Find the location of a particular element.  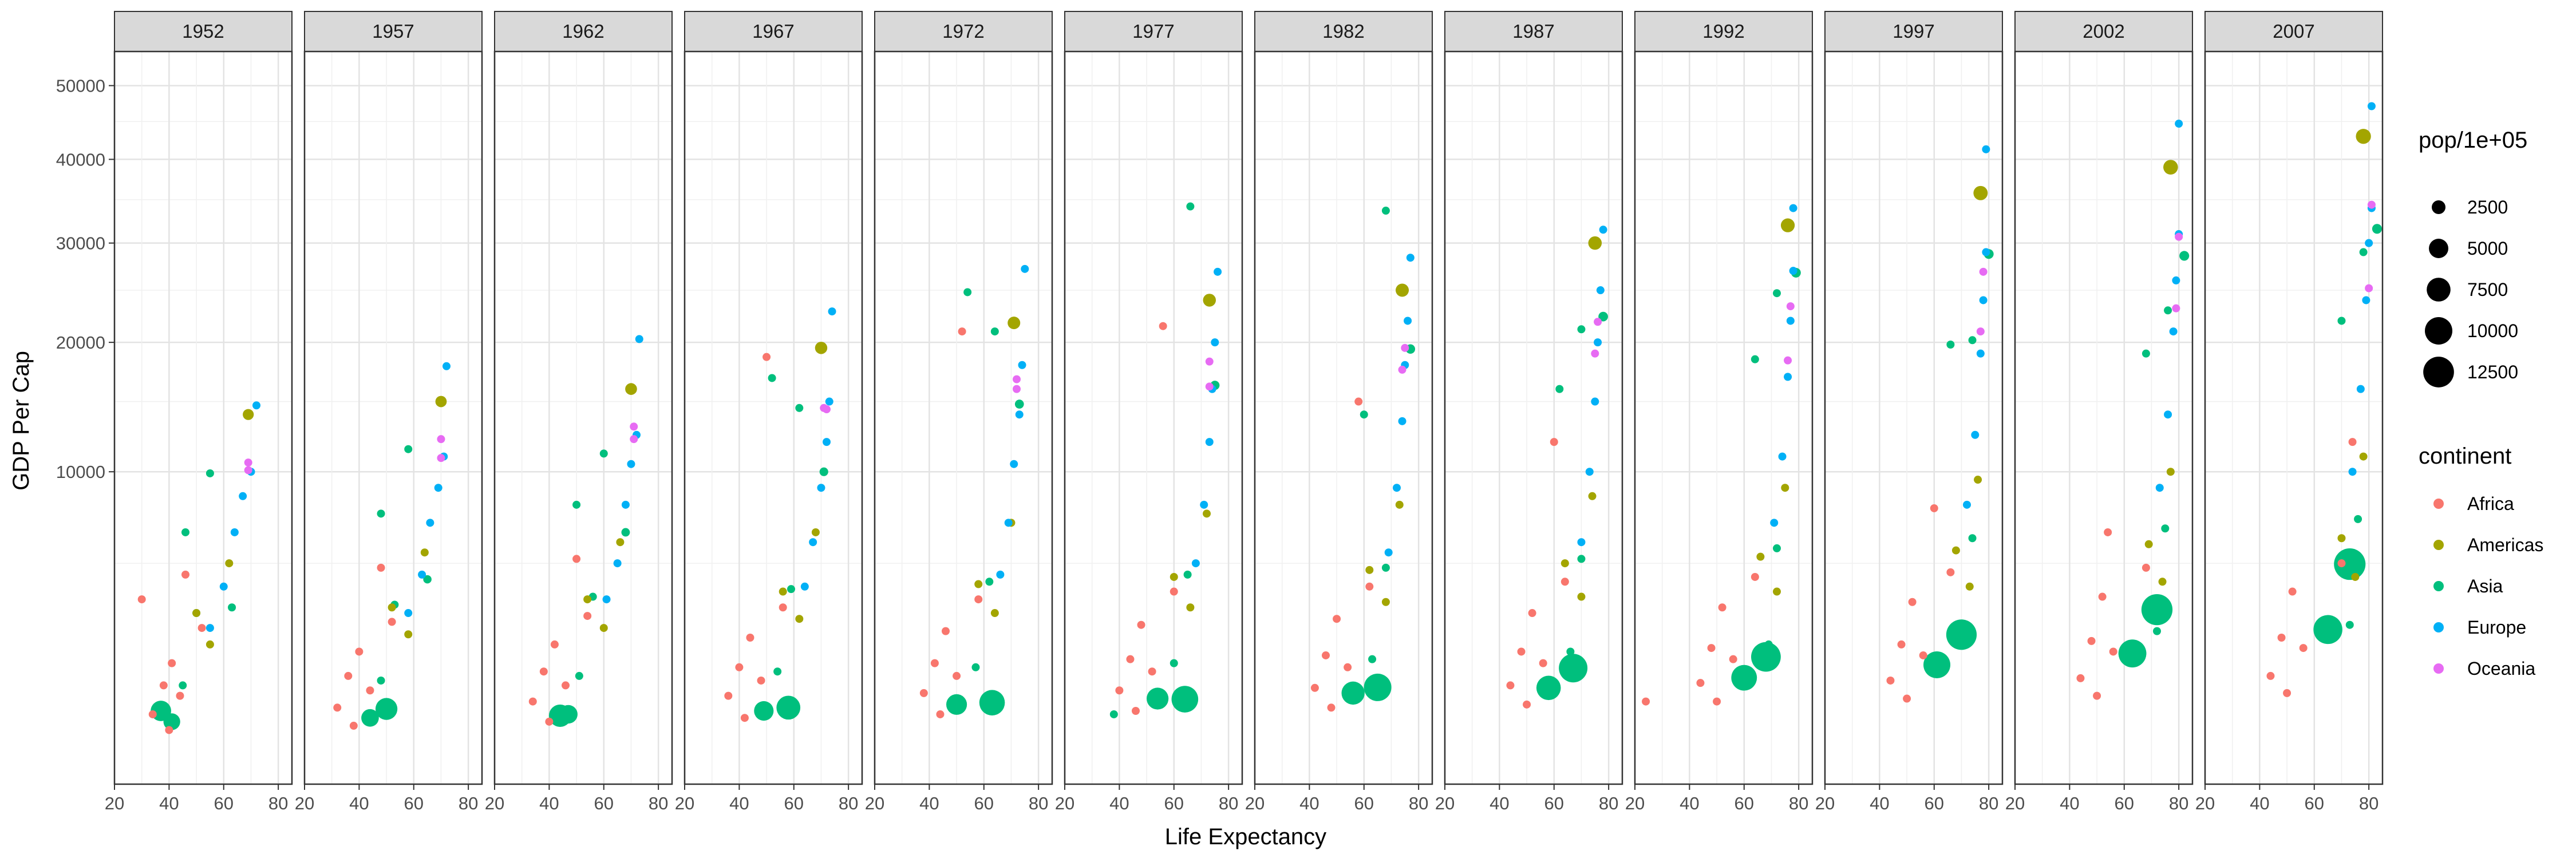

color-legend-key-oceania is located at coordinates (2438, 668).